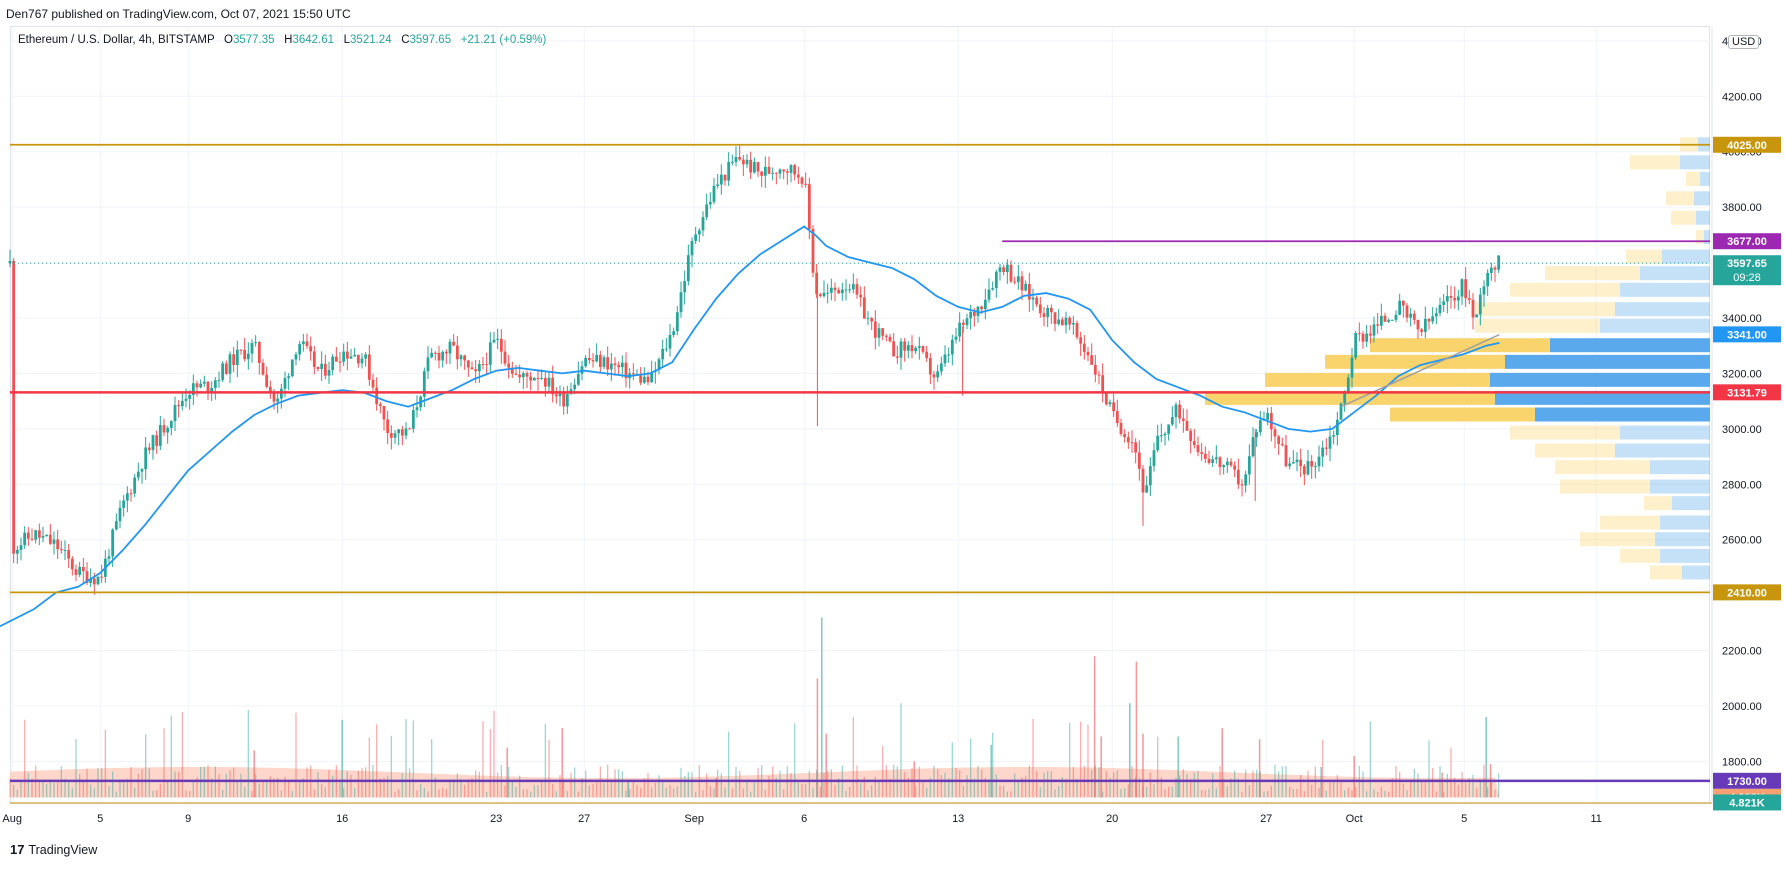  I want to click on level-tag-text: 1730.00, so click(1747, 782).